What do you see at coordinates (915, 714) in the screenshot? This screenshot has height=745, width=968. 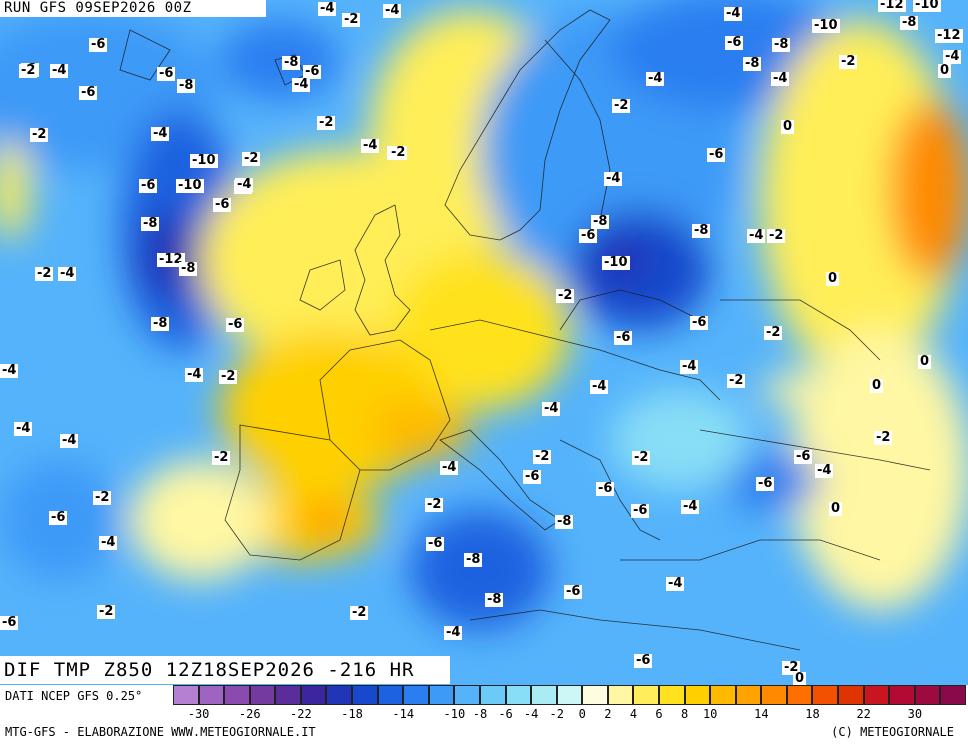 I see `scale-tick-label: 30` at bounding box center [915, 714].